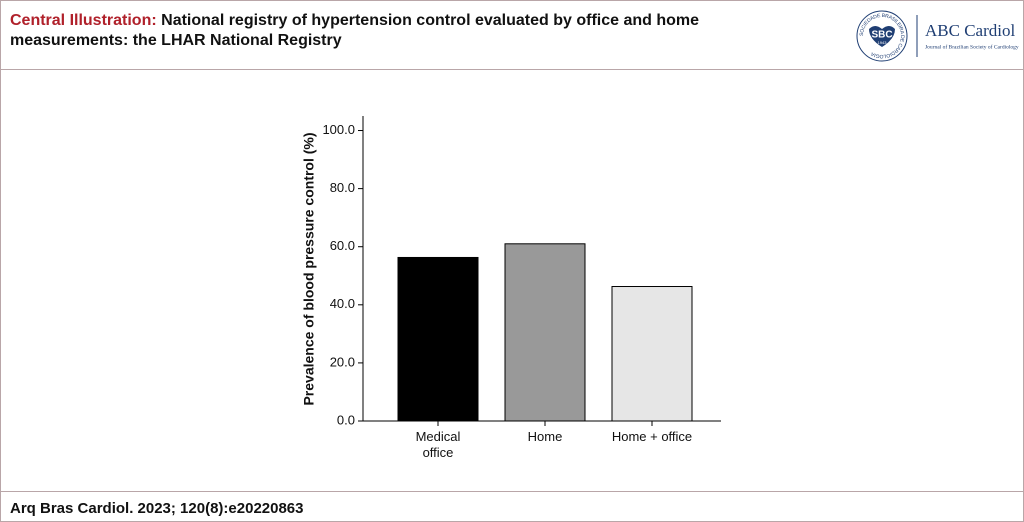  I want to click on y-tick-label: 20.0, so click(342, 361).